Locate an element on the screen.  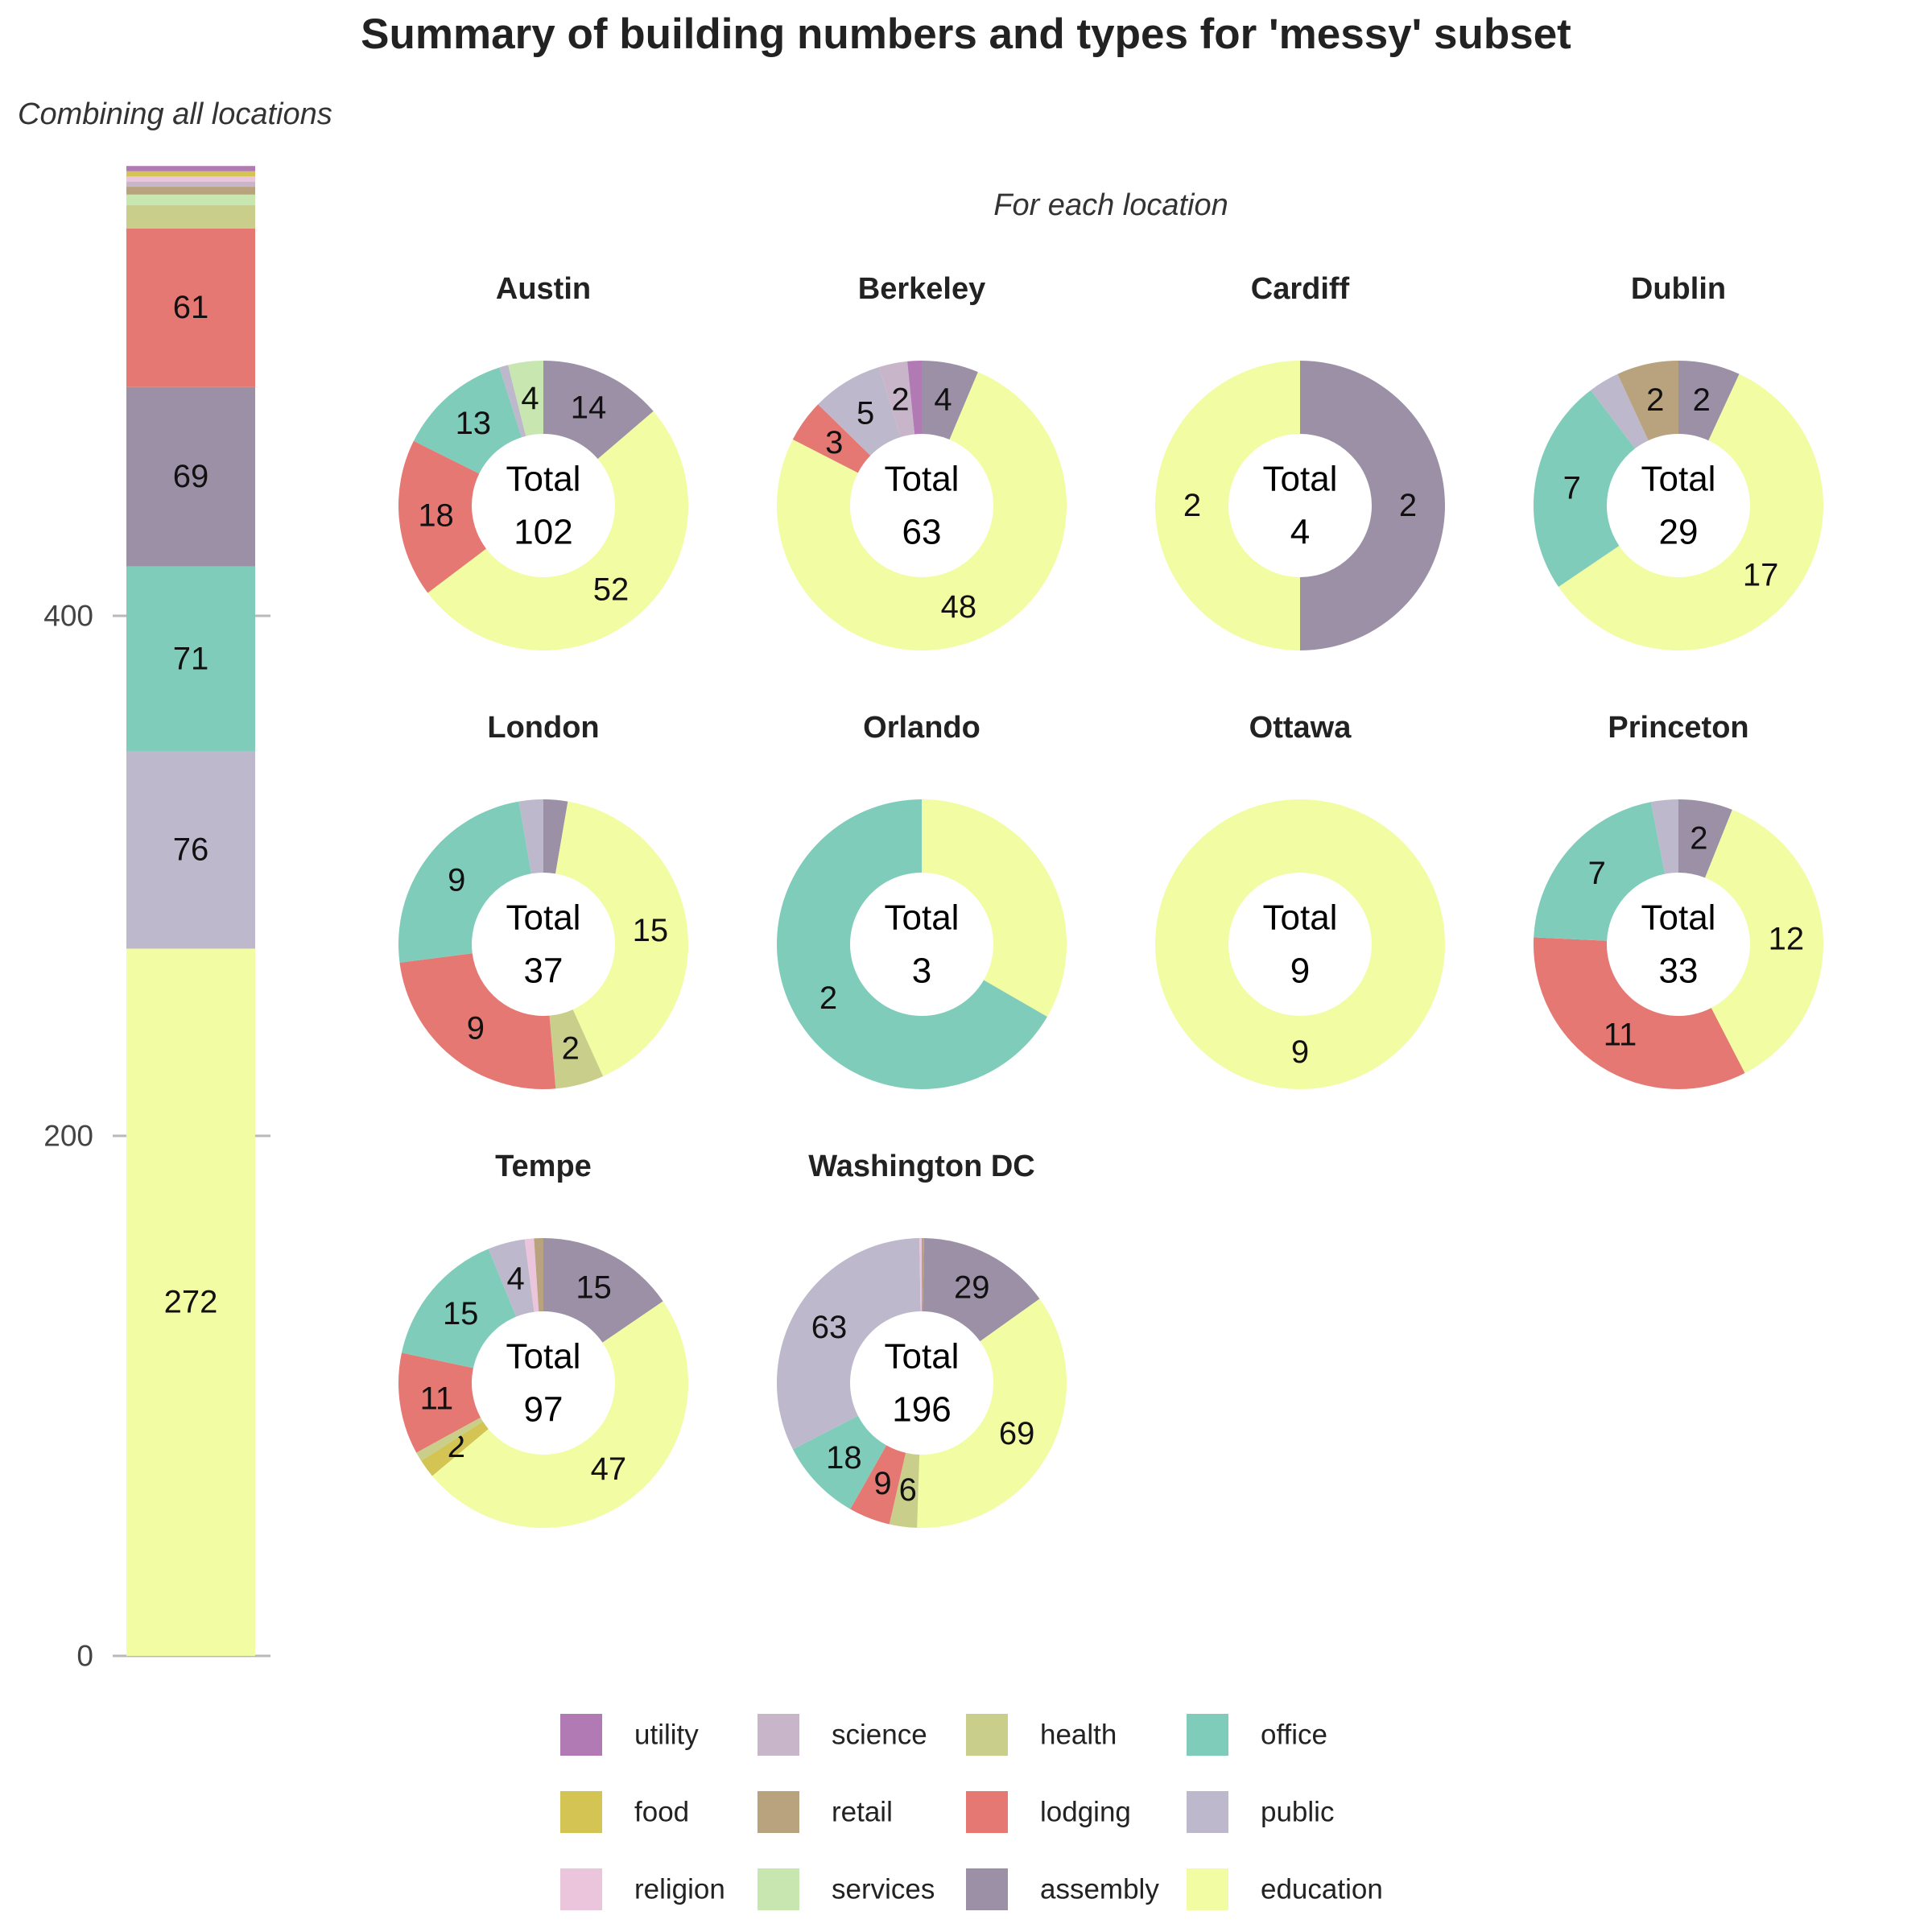
slice-london-office is located at coordinates (464, 882).